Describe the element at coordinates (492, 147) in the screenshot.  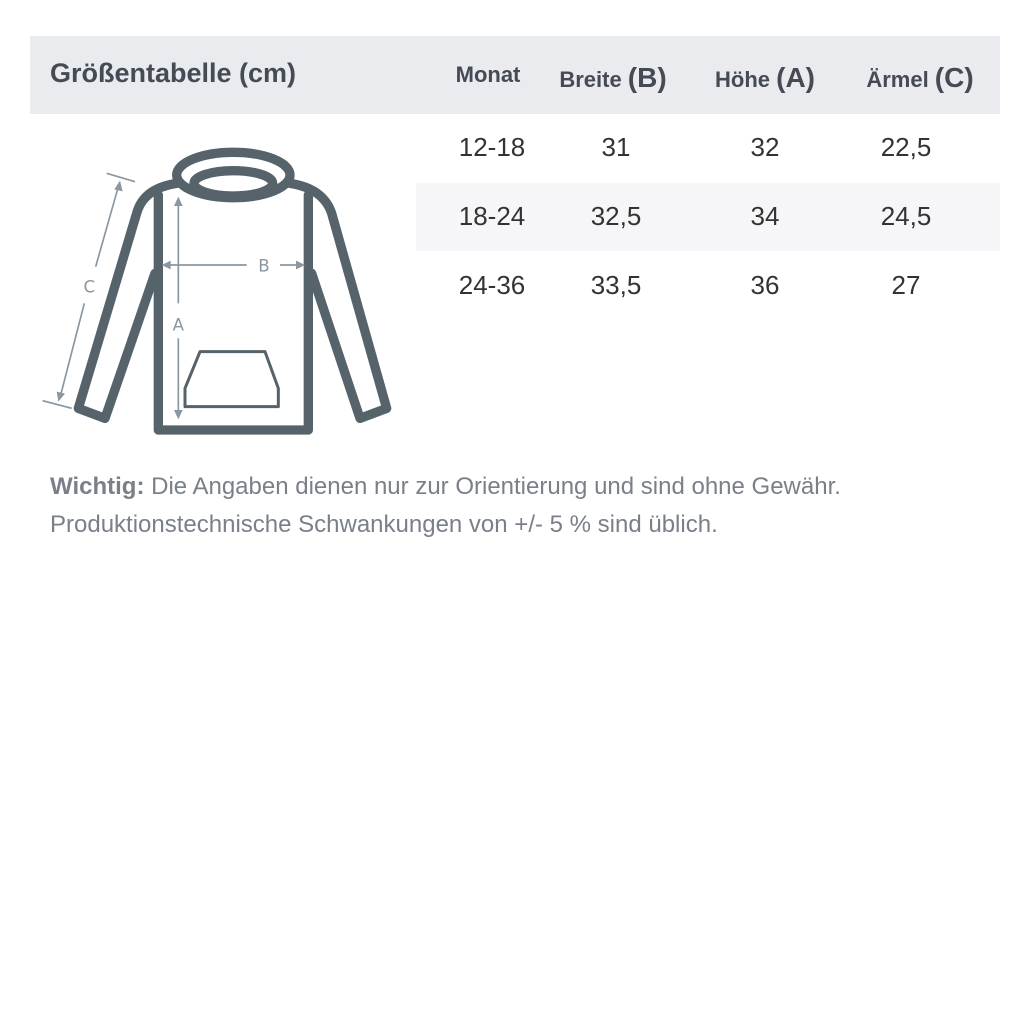
I see `cell-month: 12-18` at that location.